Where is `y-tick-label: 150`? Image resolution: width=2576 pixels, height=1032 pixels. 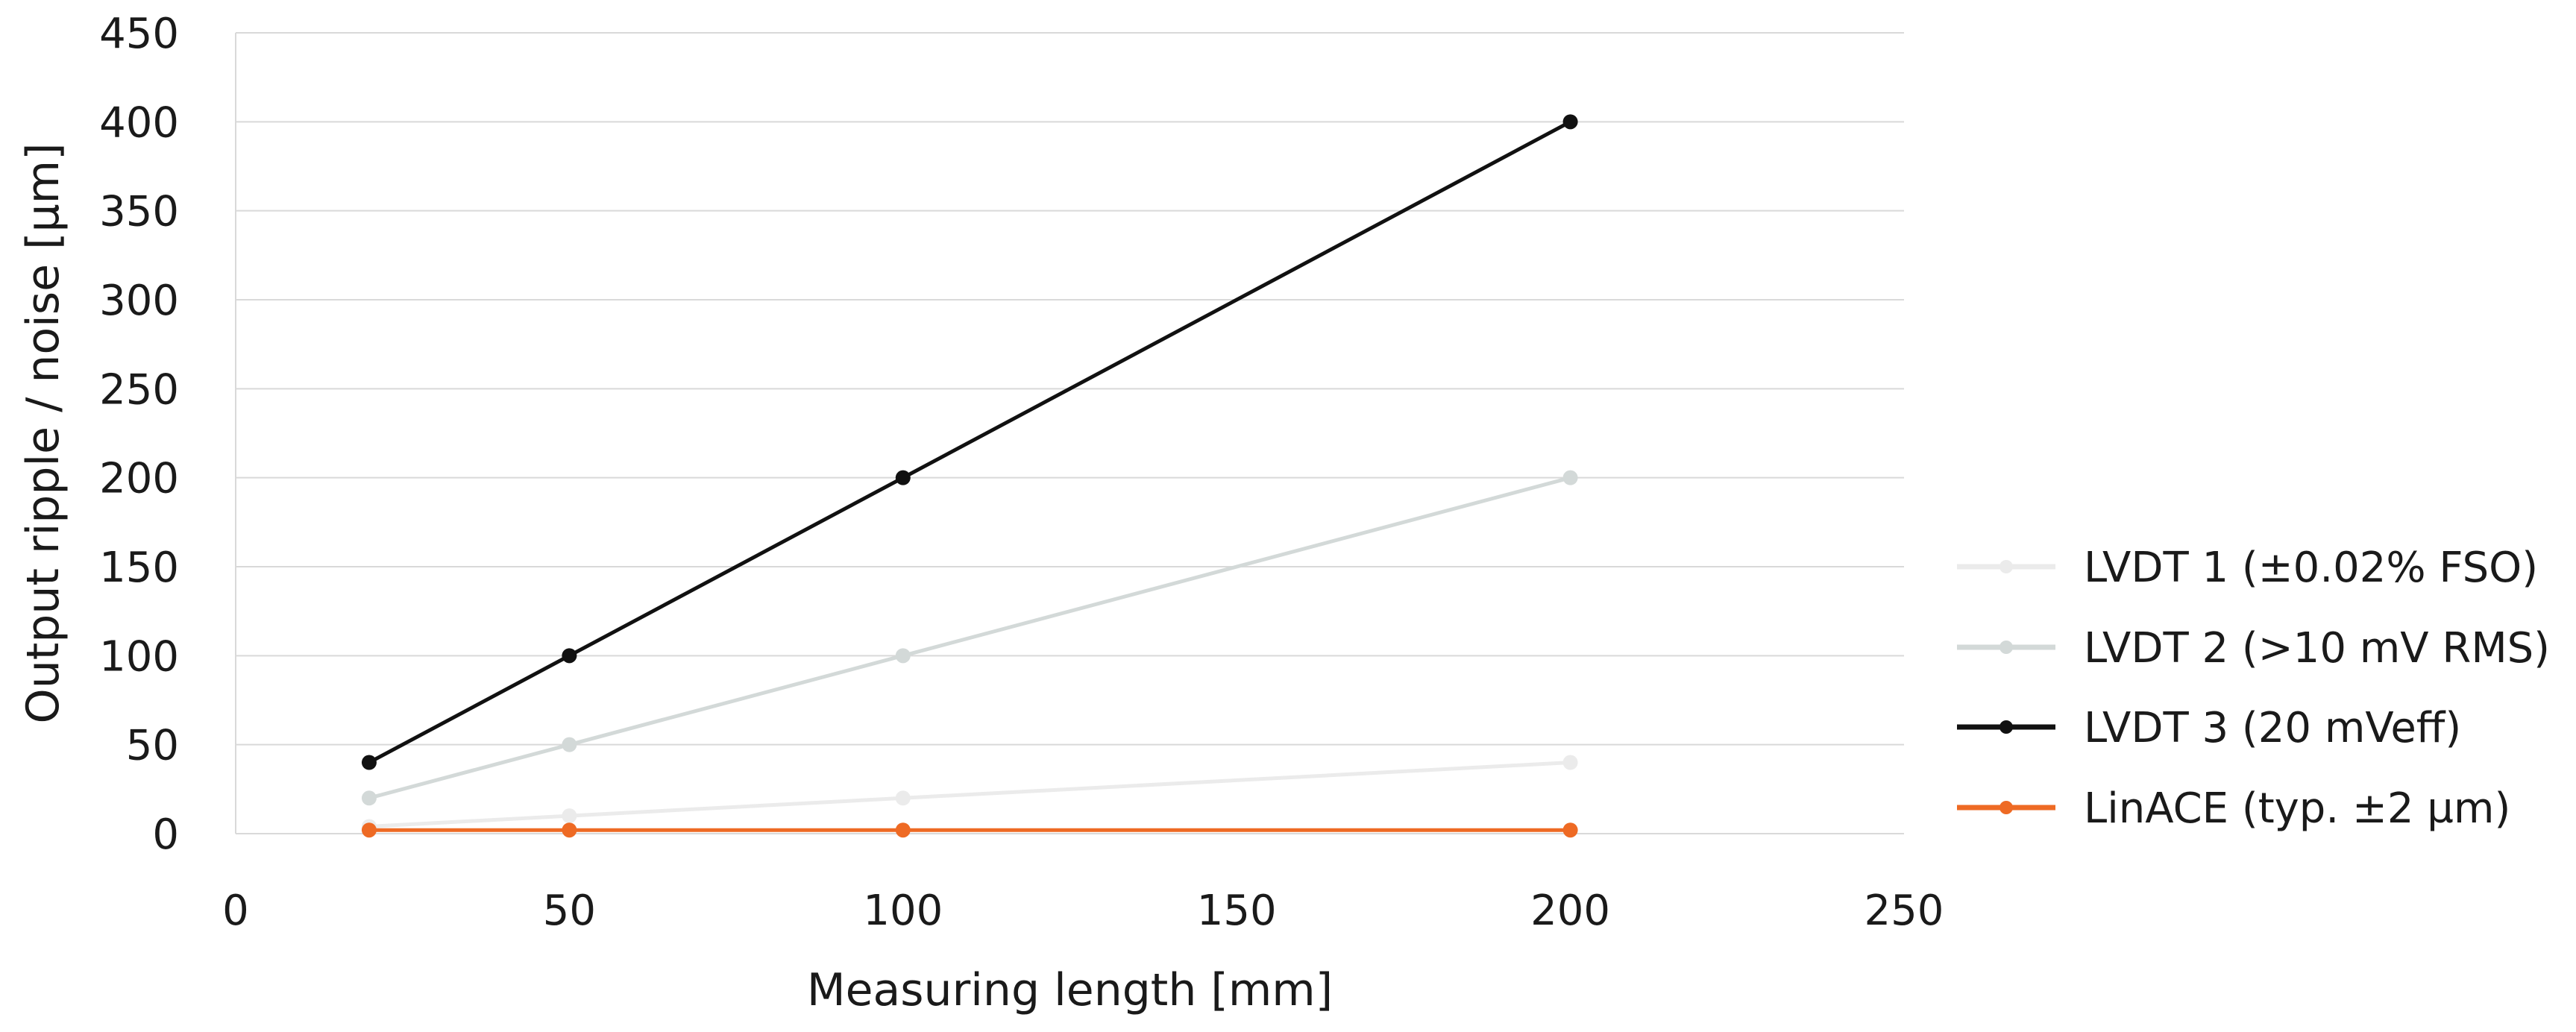
y-tick-label: 150 is located at coordinates (139, 568).